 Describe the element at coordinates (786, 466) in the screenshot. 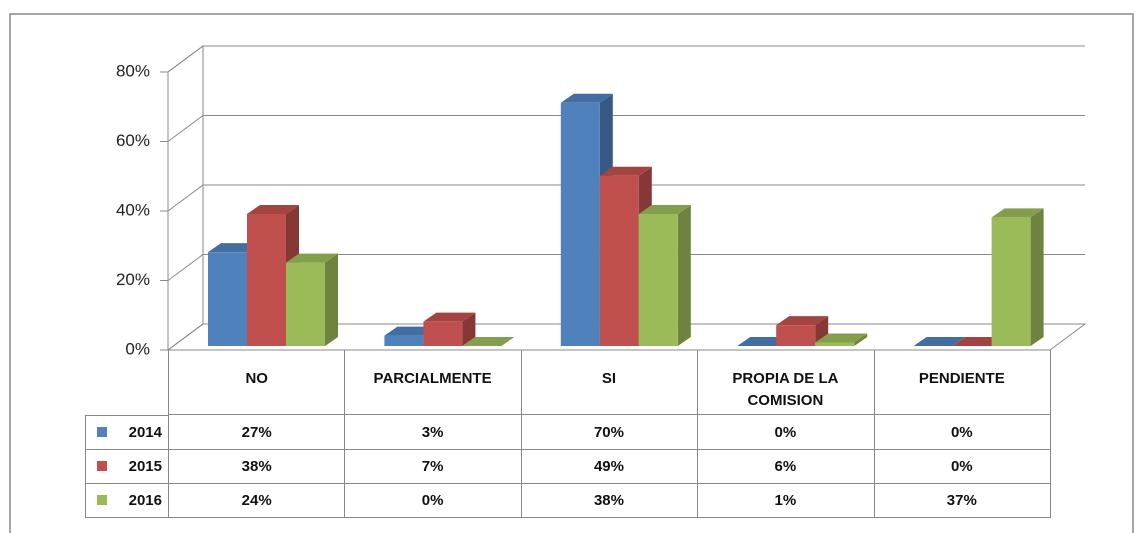

I see `table-cell: 6%` at that location.